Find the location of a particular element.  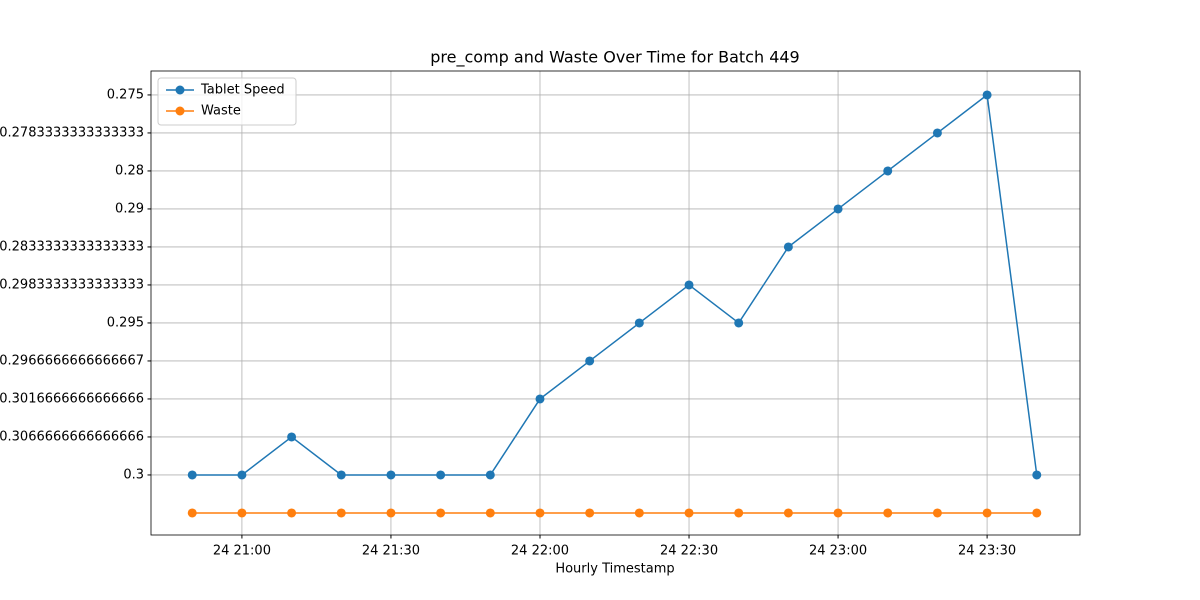

x-tick-label: 24 21:00 is located at coordinates (242, 551).